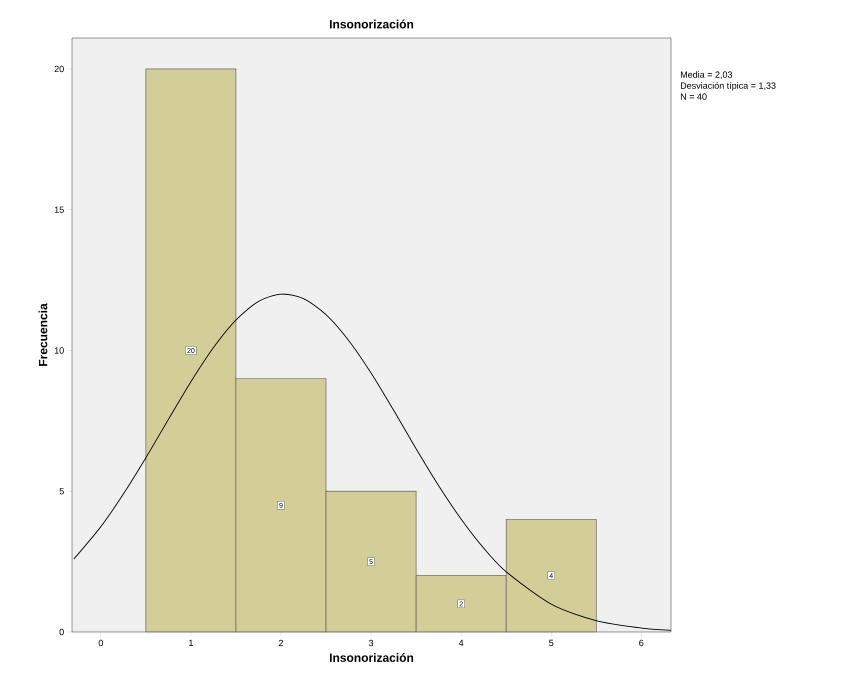 This screenshot has width=849, height=696. I want to click on y-tick-label: 20, so click(59, 69).